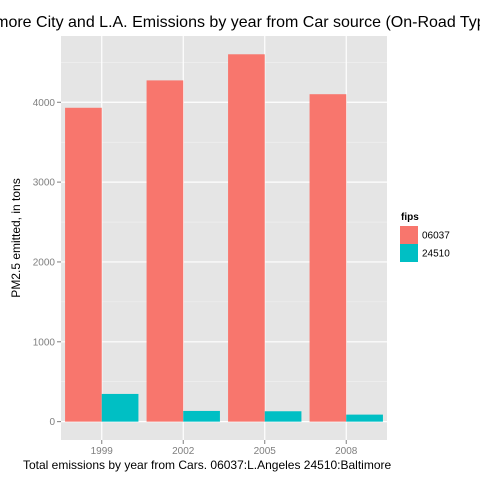 The image size is (480, 480). I want to click on x-axis: 1999 2002 2005 2008, so click(224, 448).